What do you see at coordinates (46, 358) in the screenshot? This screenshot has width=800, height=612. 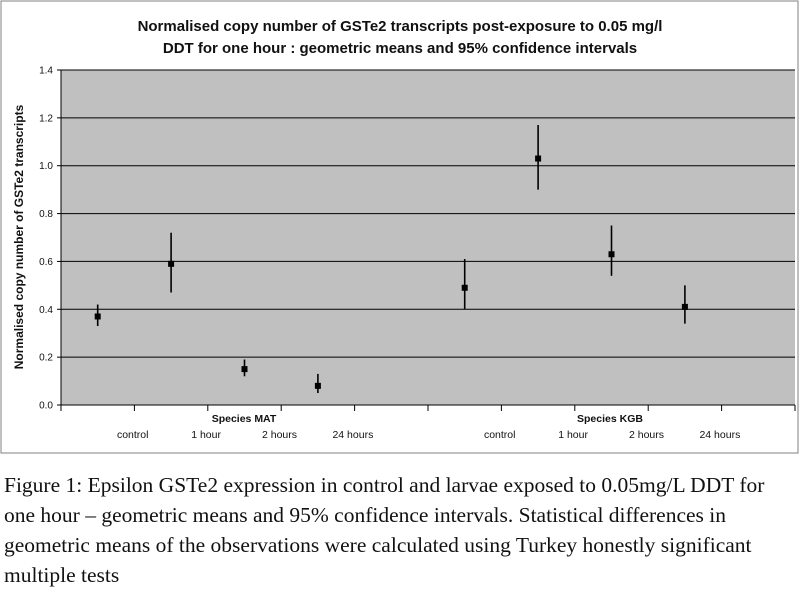 I see `y-tick-label: 0.2` at bounding box center [46, 358].